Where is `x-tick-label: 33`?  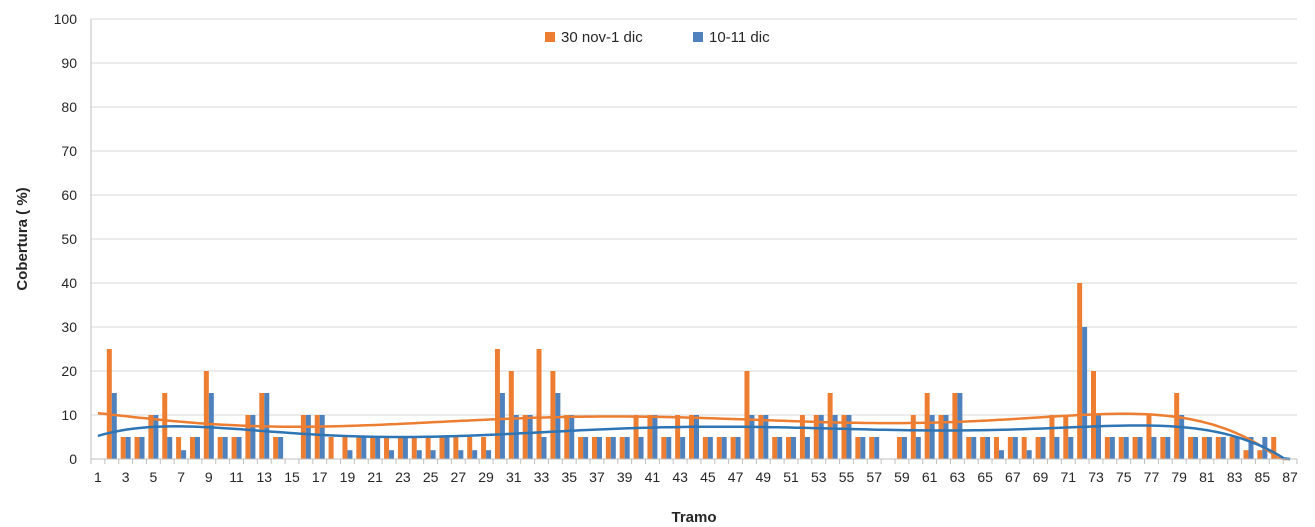 x-tick-label: 33 is located at coordinates (542, 477).